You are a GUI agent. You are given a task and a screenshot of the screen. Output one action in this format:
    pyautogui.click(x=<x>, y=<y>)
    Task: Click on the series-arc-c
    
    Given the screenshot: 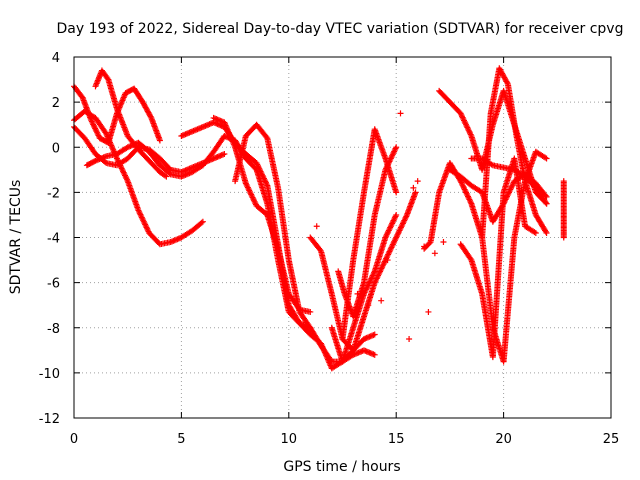 What is the action you would take?
    pyautogui.click(x=131, y=123)
    